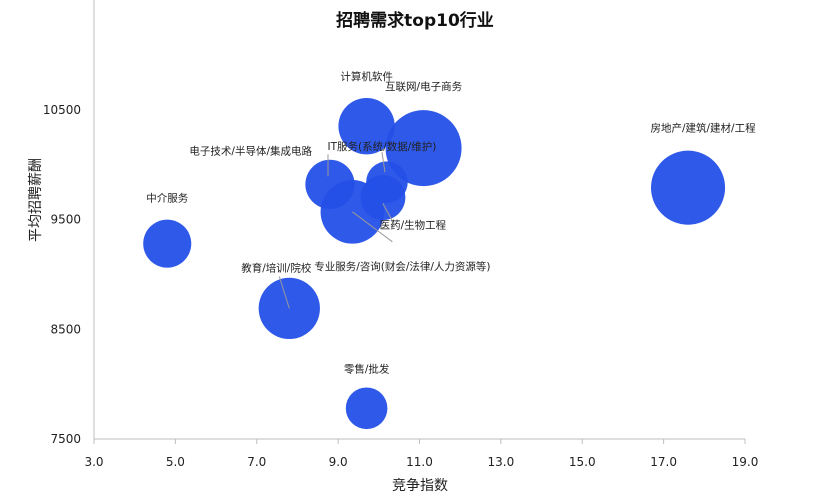 This screenshot has width=830, height=493. Describe the element at coordinates (413, 225) in the screenshot. I see `bubble-label: 医药/生物工程` at that location.